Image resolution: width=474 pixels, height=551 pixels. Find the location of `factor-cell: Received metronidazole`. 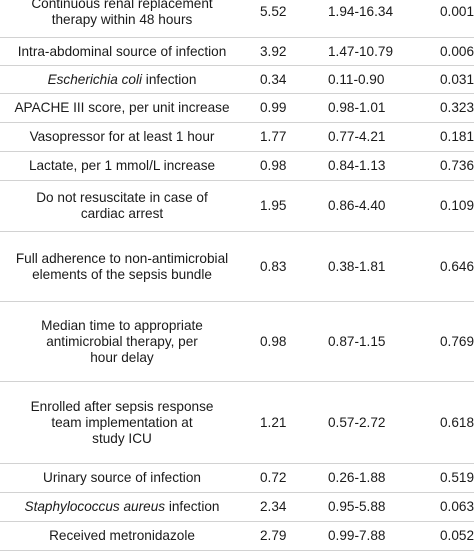

factor-cell: Received metronidazole is located at coordinates (122, 536).